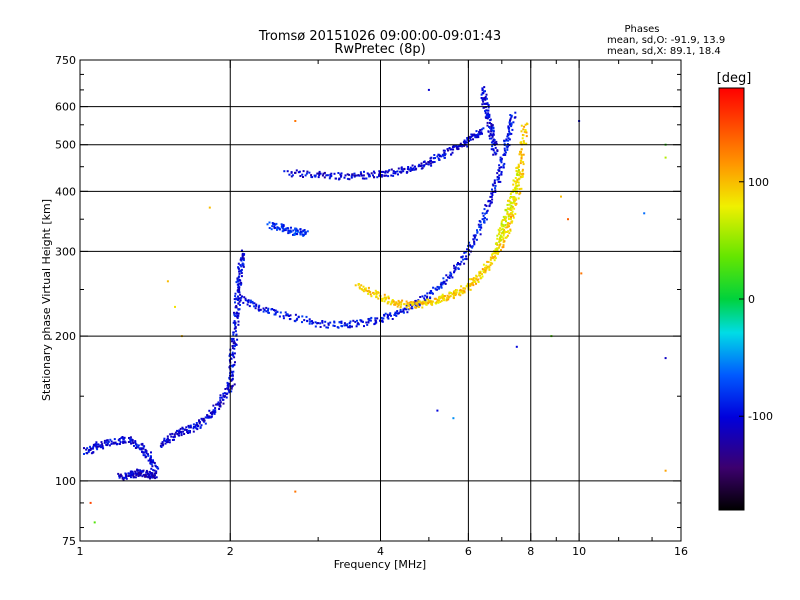 The image size is (800, 600). What do you see at coordinates (468, 551) in the screenshot?
I see `x-tick-label: 6` at bounding box center [468, 551].